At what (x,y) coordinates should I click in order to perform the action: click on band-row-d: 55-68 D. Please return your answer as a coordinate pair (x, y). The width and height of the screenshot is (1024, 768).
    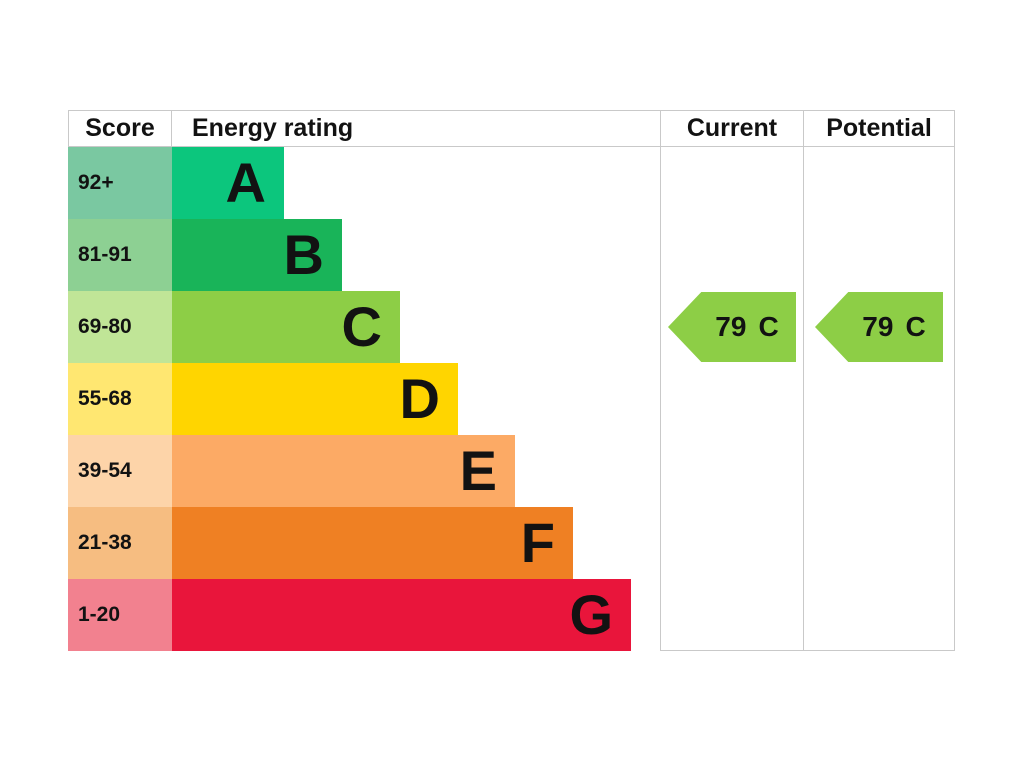
    Looking at the image, I should click on (364, 399).